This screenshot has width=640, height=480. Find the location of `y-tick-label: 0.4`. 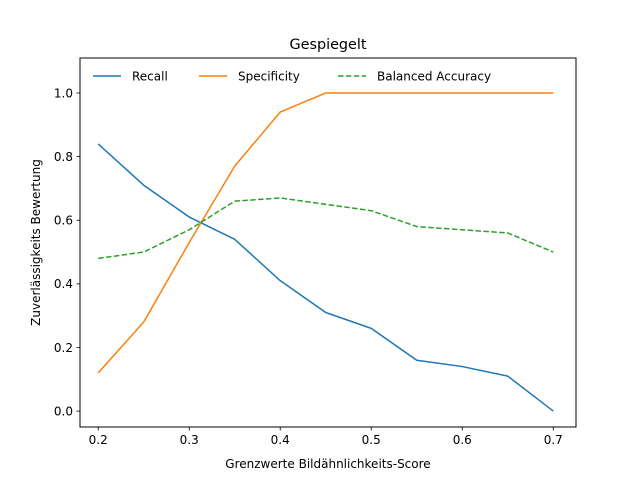

y-tick-label: 0.4 is located at coordinates (63, 284).